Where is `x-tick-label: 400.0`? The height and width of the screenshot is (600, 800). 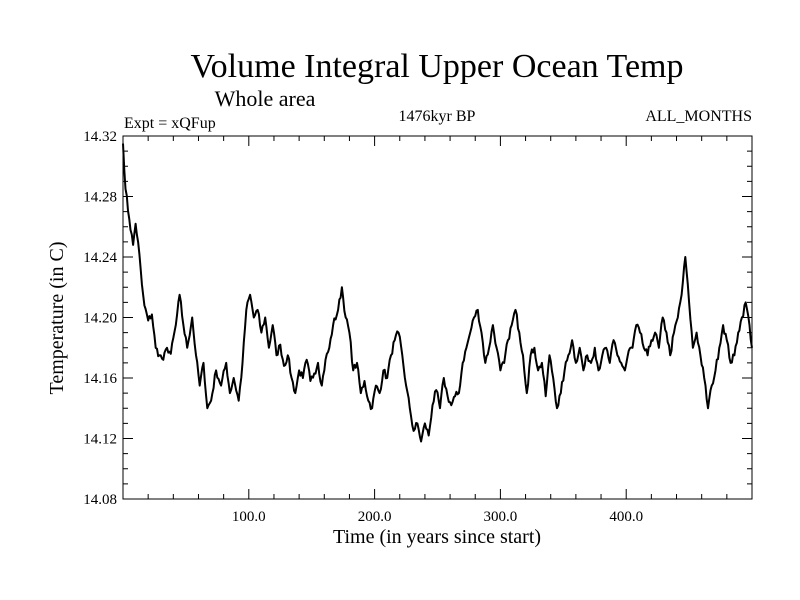
x-tick-label: 400.0 is located at coordinates (626, 517).